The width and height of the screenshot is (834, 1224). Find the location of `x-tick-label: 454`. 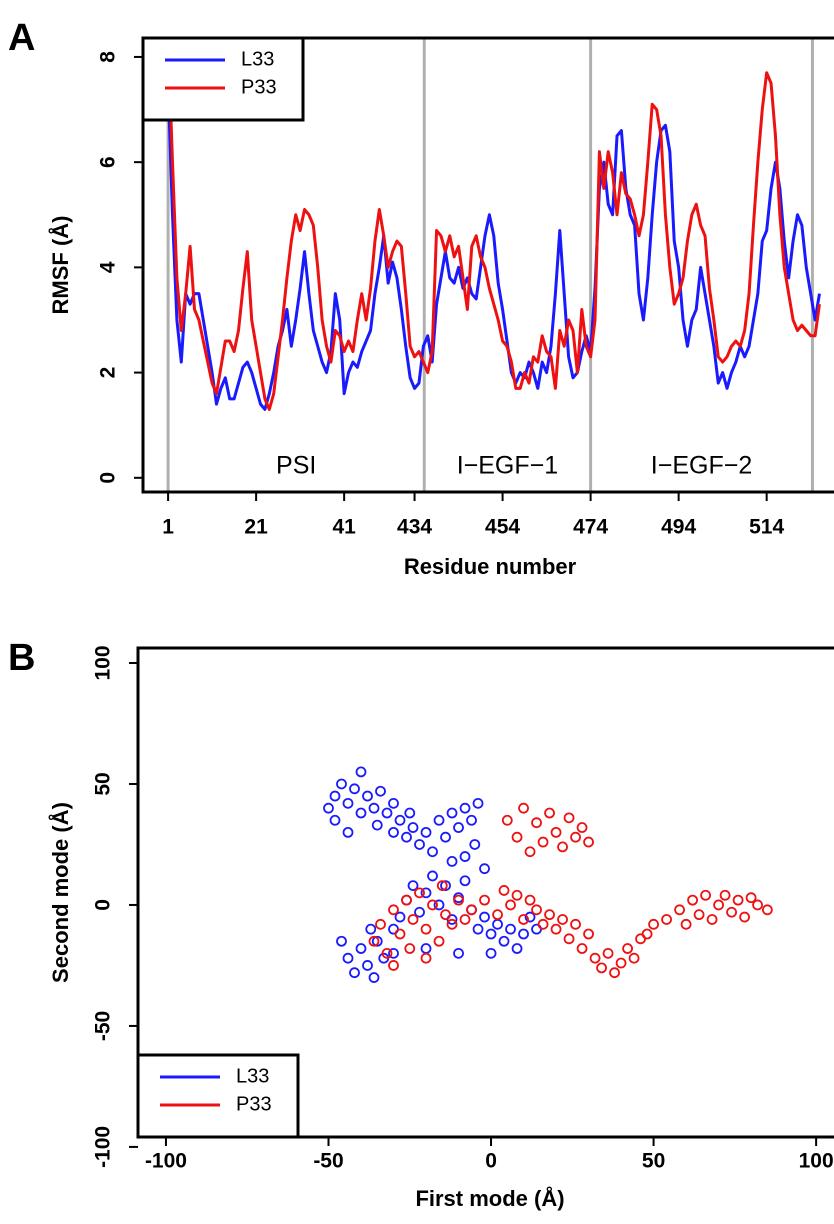

x-tick-label: 454 is located at coordinates (502, 527).